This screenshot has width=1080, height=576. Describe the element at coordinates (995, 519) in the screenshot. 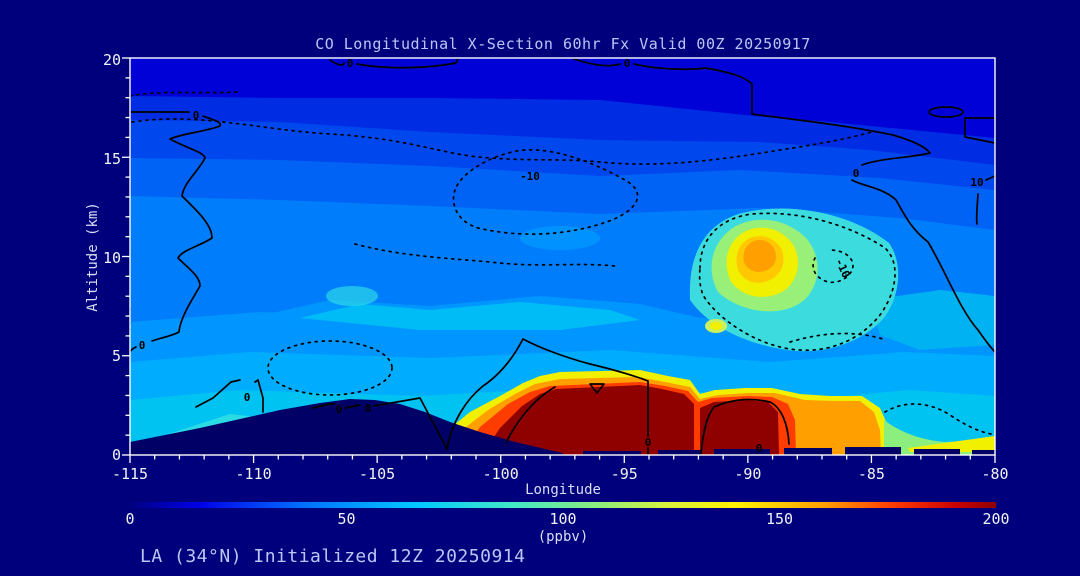

I see `colorbar-tick: 200` at that location.